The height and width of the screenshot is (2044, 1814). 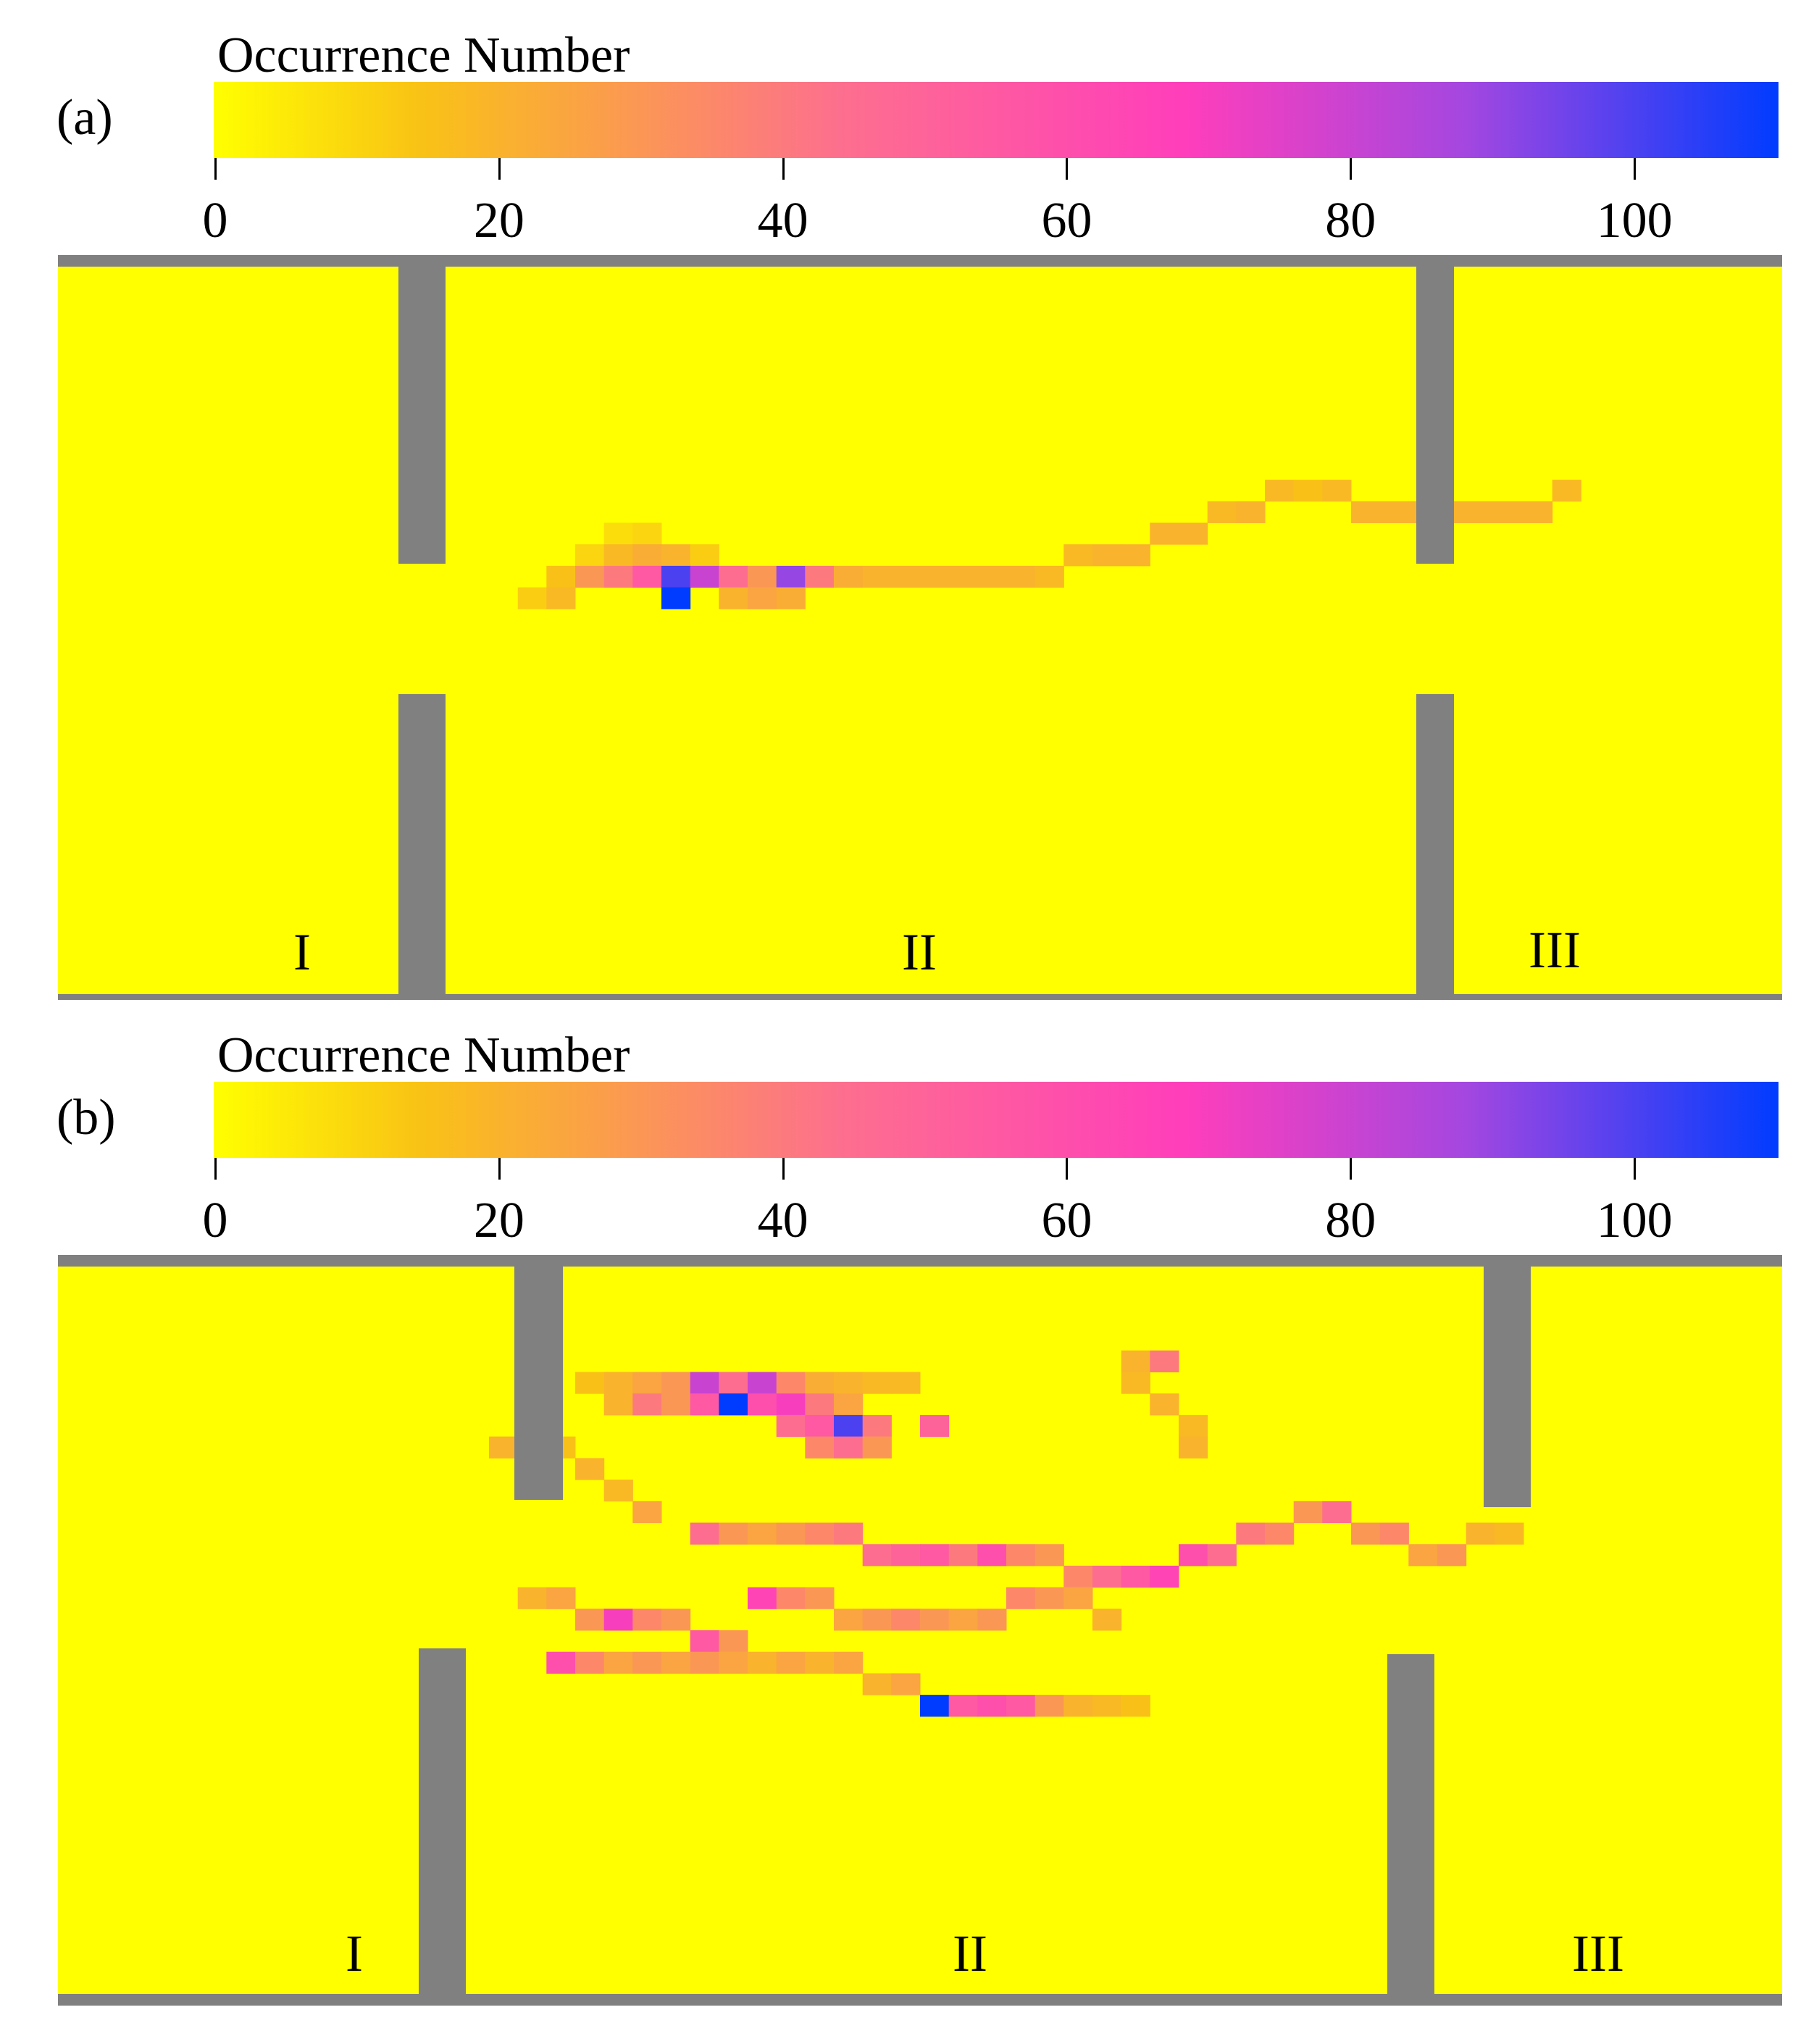 What do you see at coordinates (1507, 1384) in the screenshot?
I see `partition-right-upper` at bounding box center [1507, 1384].